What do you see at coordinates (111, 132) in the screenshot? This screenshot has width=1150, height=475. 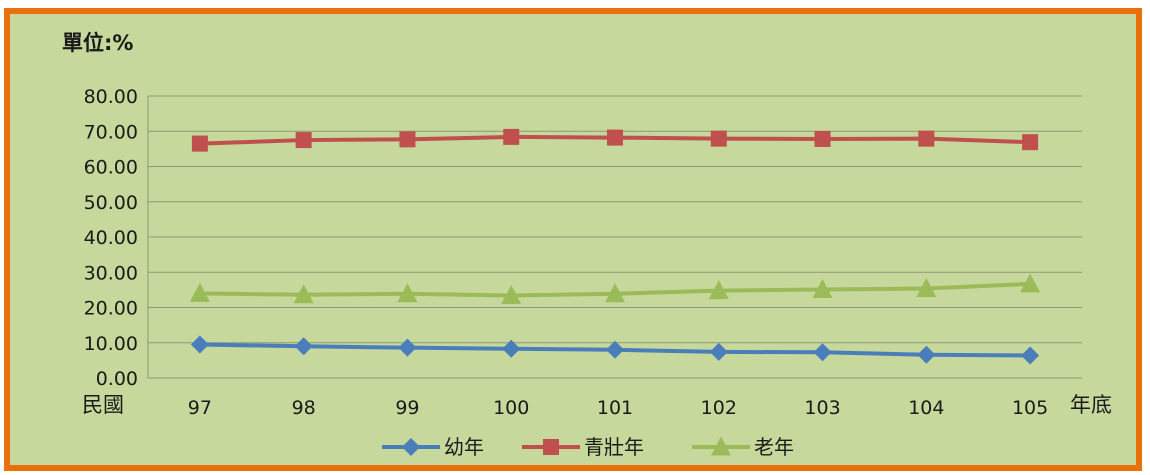 I see `y-tick-label: 70.00` at bounding box center [111, 132].